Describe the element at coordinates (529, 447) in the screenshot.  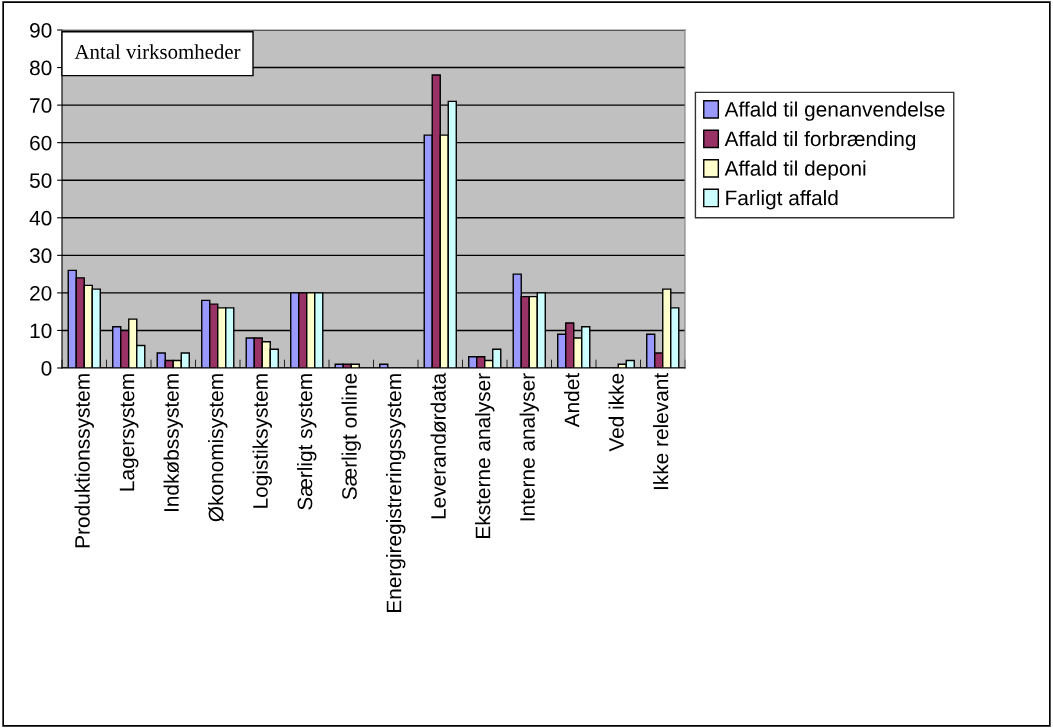
I see `x-tick-label: Interne analyser` at that location.